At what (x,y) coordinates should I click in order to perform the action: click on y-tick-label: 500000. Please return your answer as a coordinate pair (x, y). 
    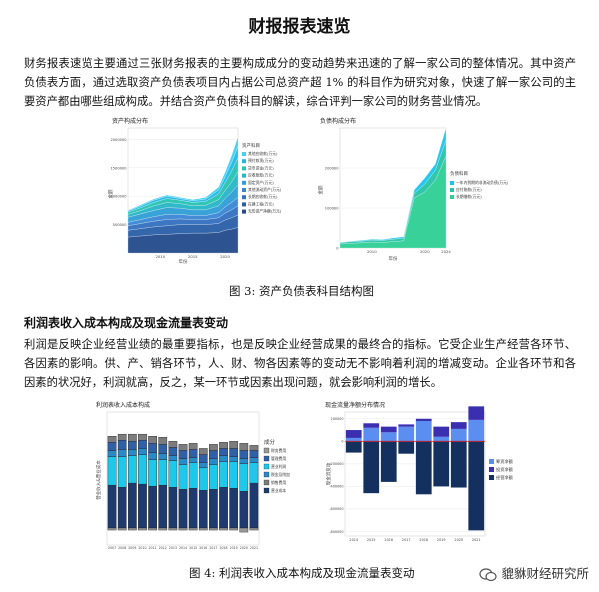
    Looking at the image, I should click on (120, 225).